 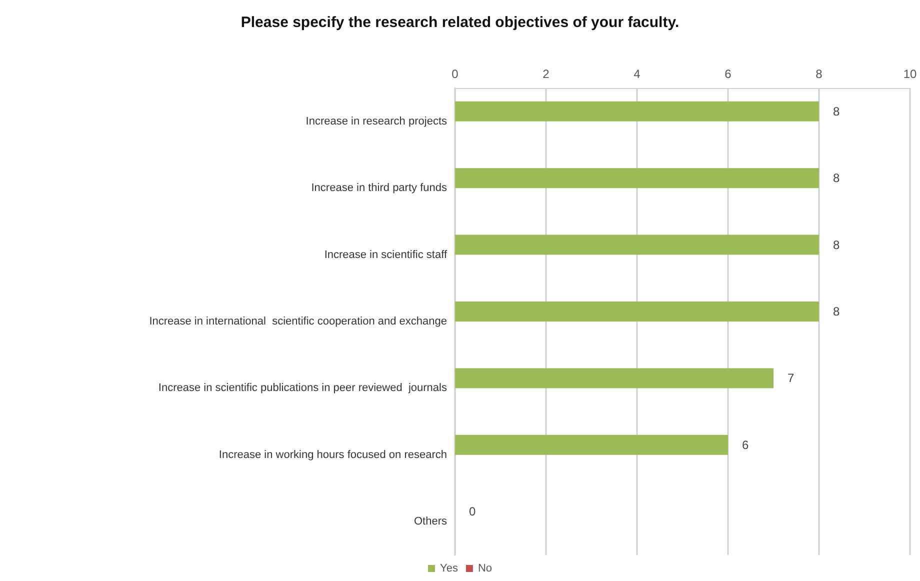 What do you see at coordinates (745, 445) in the screenshot?
I see `data-label: 6` at bounding box center [745, 445].